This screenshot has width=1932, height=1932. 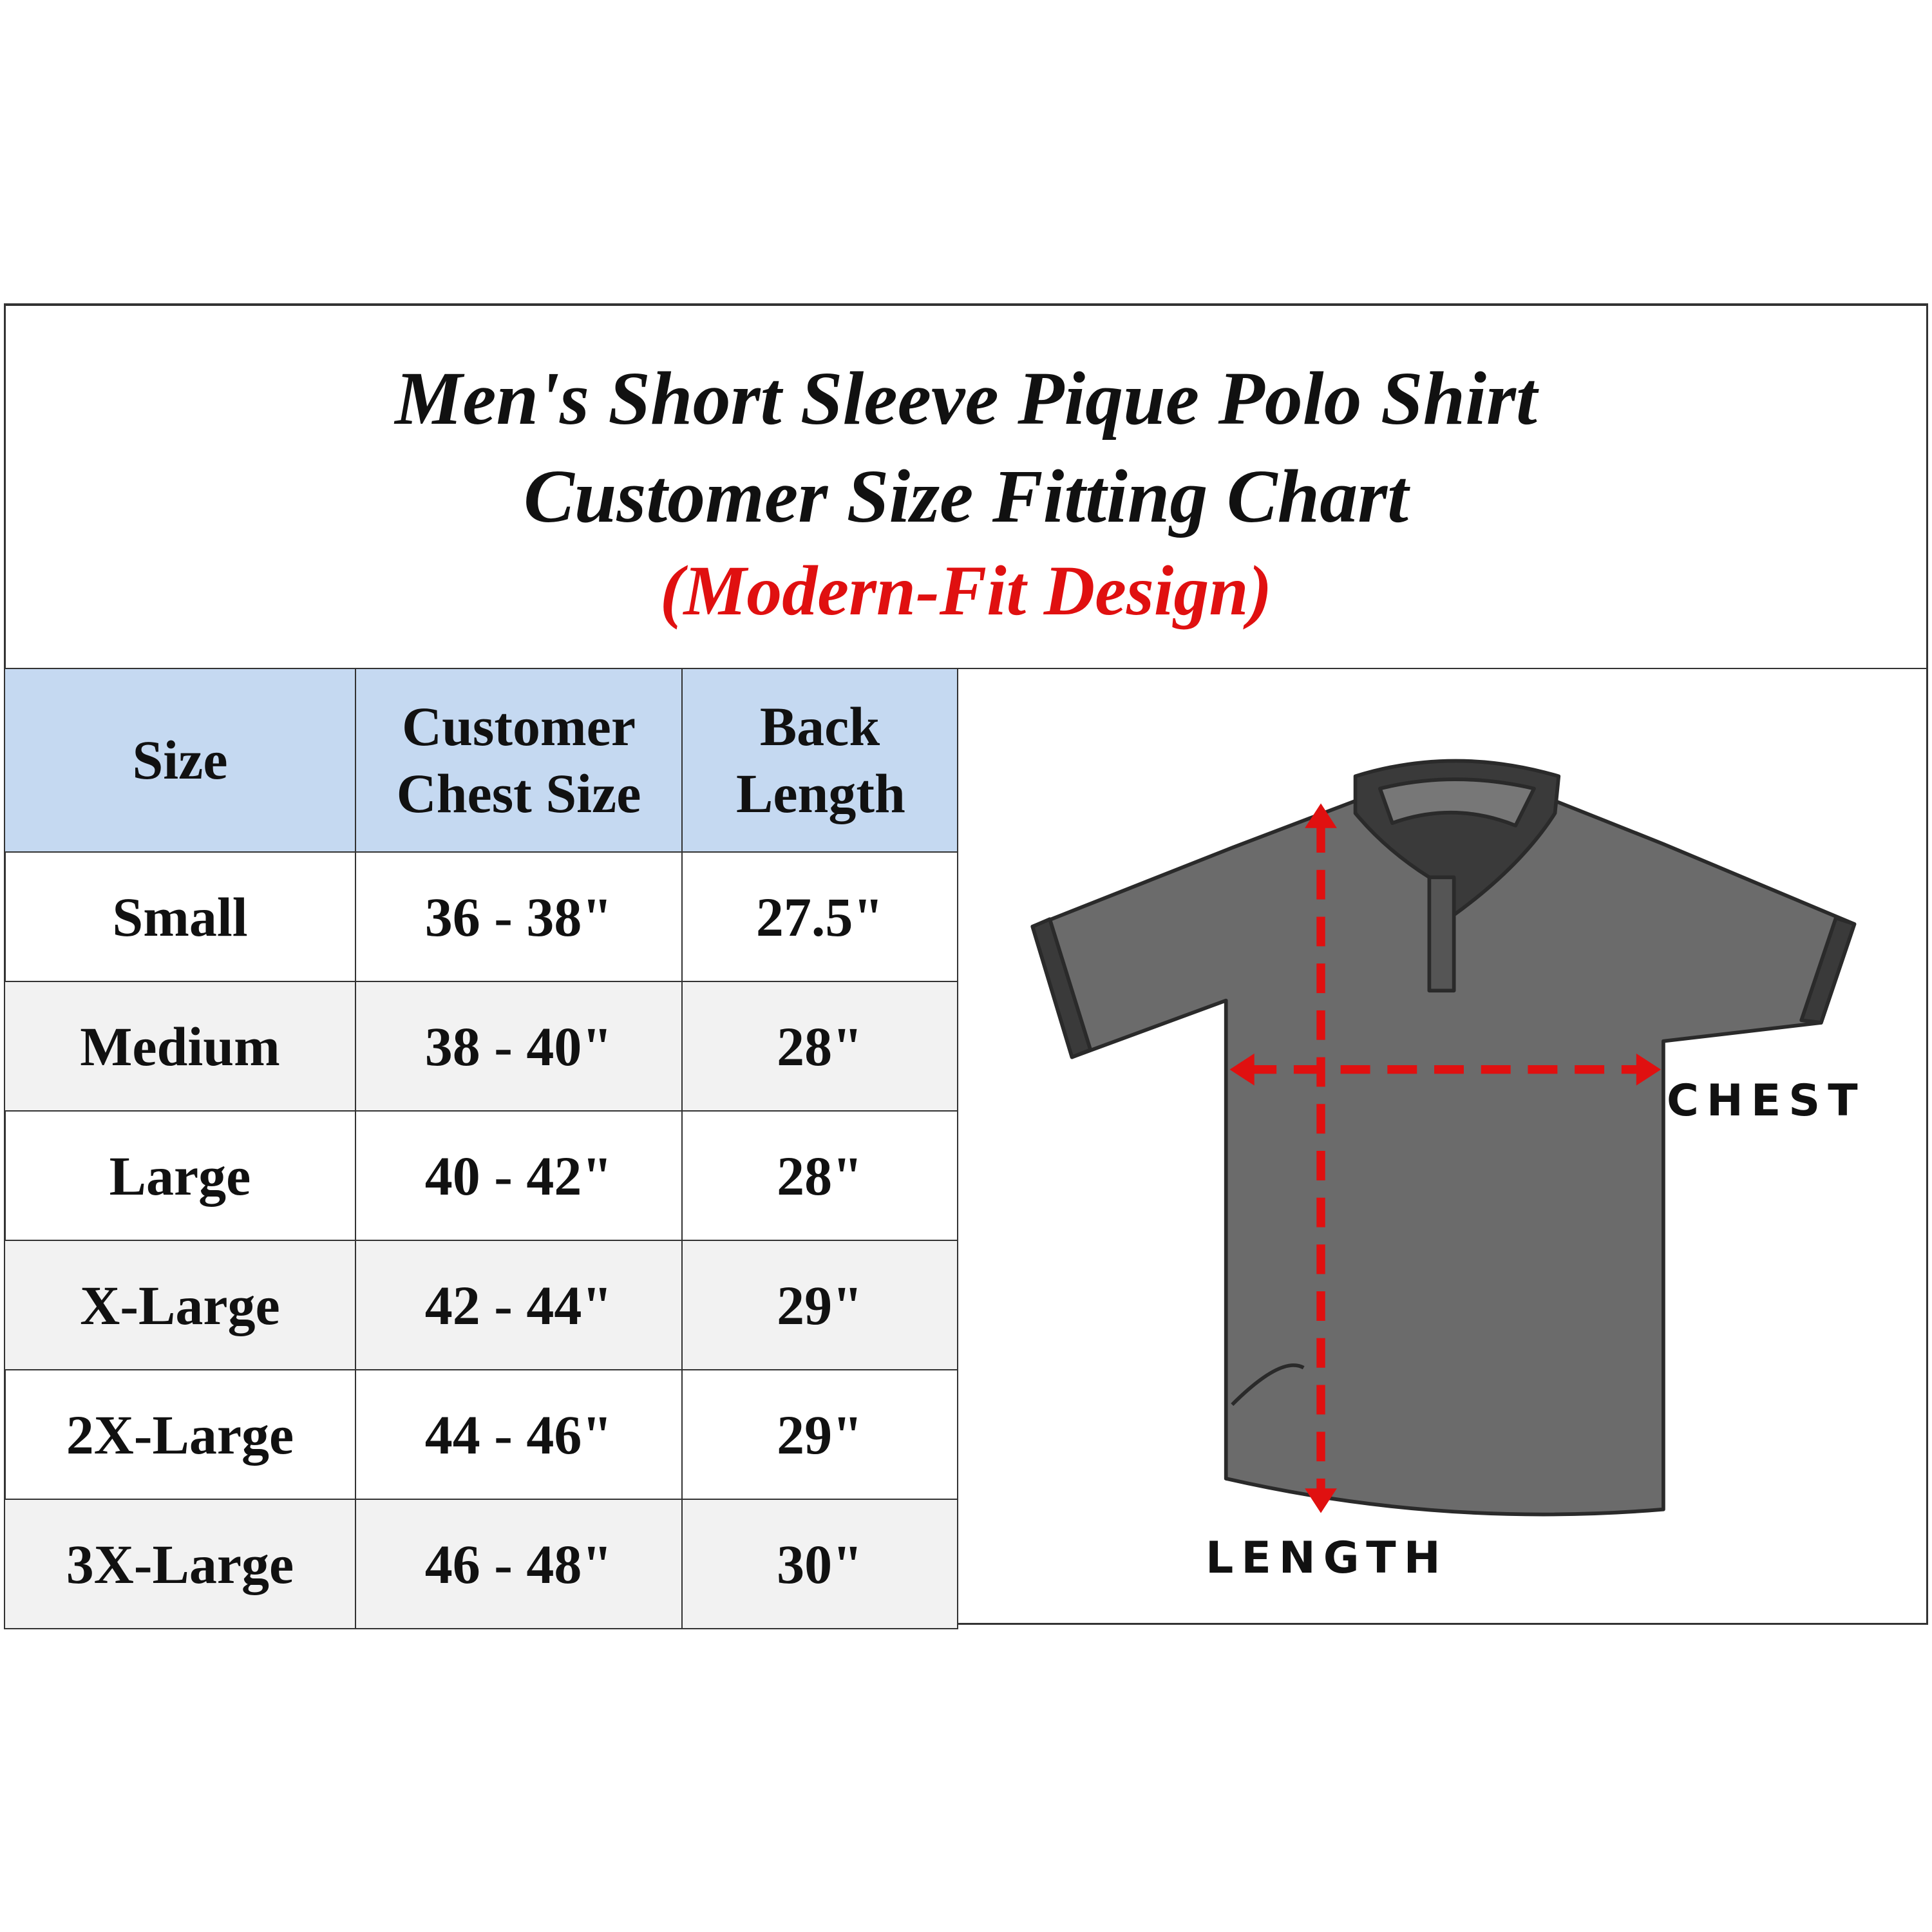 What do you see at coordinates (180, 760) in the screenshot?
I see `header-size: Size` at bounding box center [180, 760].